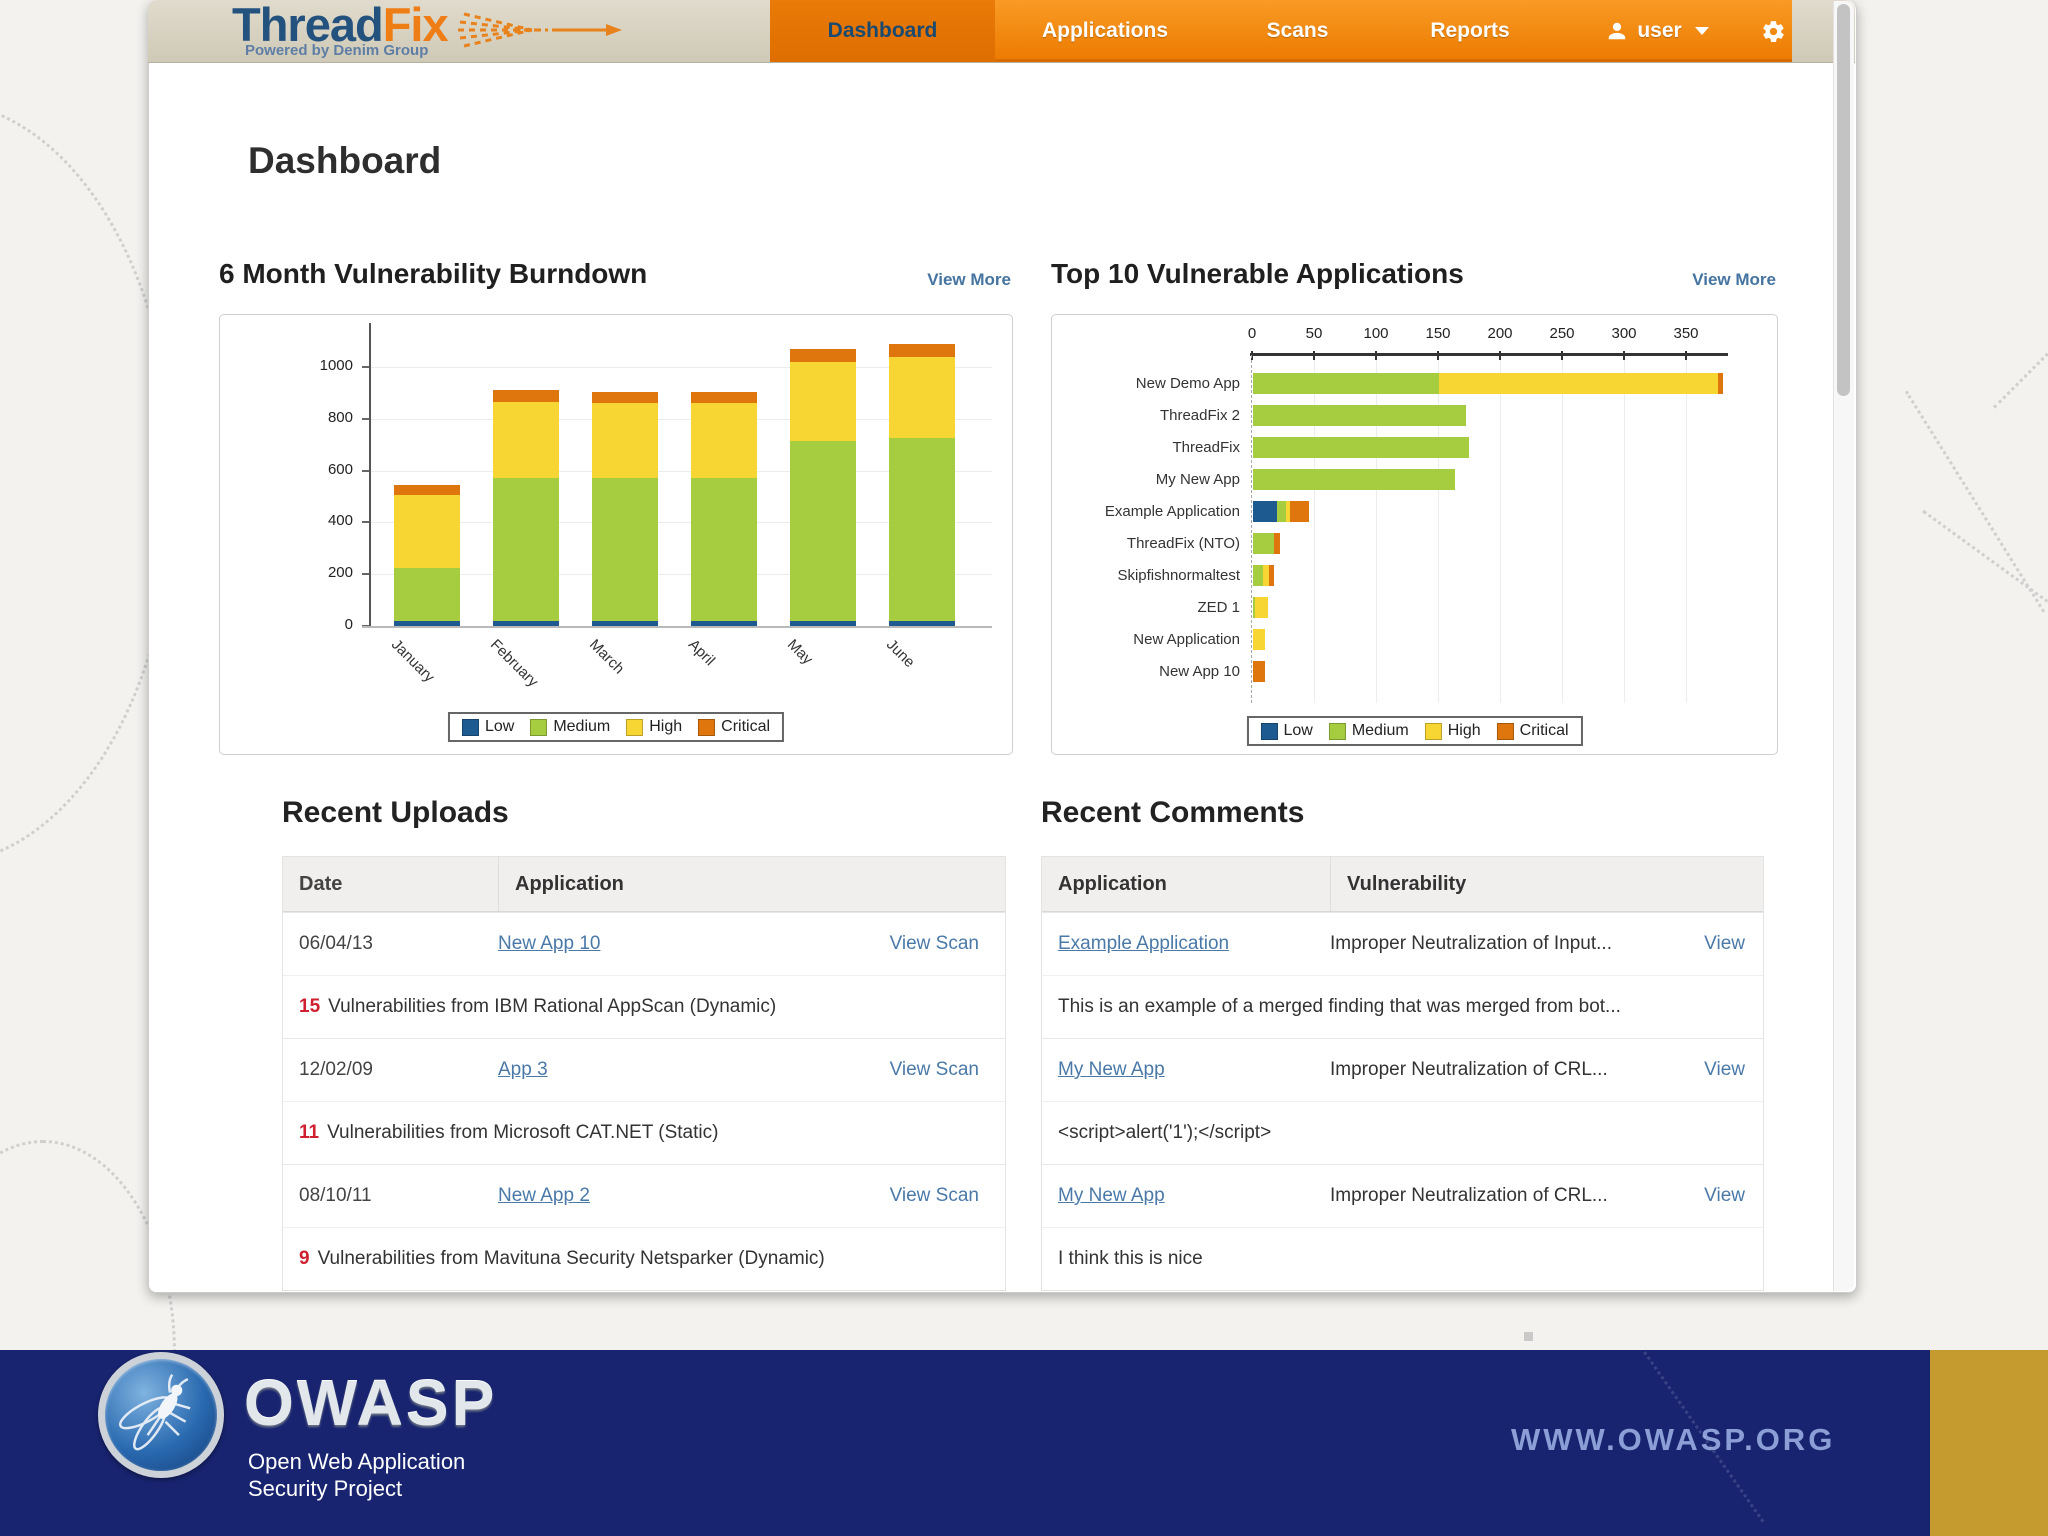  What do you see at coordinates (1843, 646) in the screenshot?
I see `scrollbar-track` at bounding box center [1843, 646].